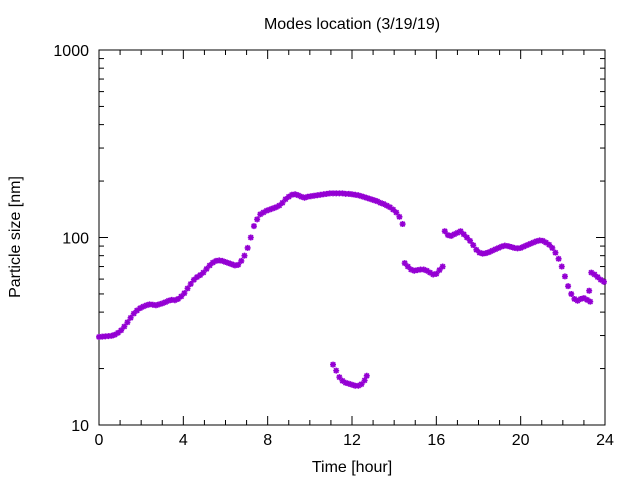 Image resolution: width=640 pixels, height=480 pixels. What do you see at coordinates (267, 440) in the screenshot?
I see `x-tick-label: 8` at bounding box center [267, 440].